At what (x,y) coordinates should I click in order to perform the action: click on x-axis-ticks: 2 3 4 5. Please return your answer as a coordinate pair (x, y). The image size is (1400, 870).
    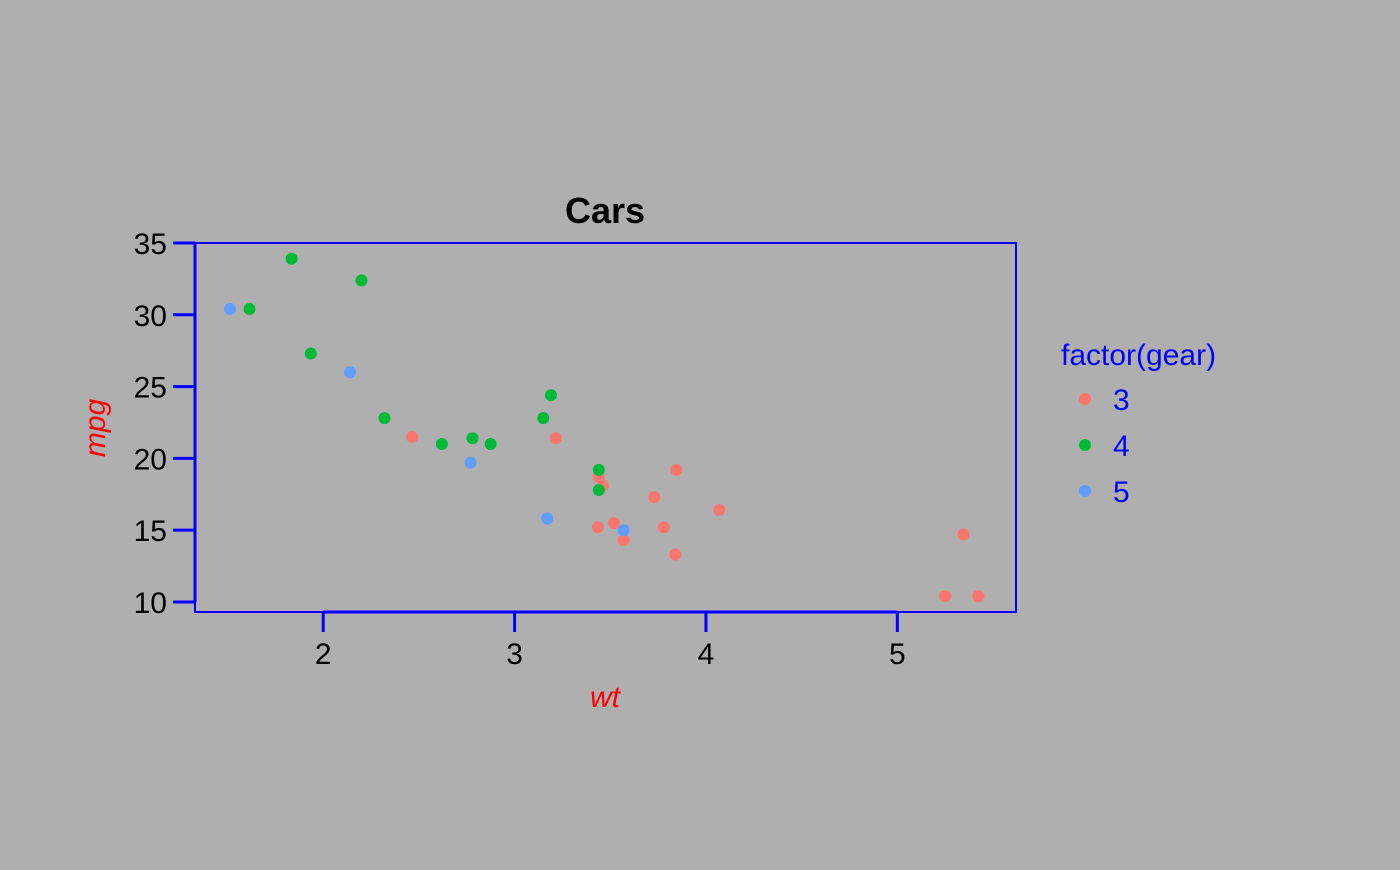
    Looking at the image, I should click on (610, 641).